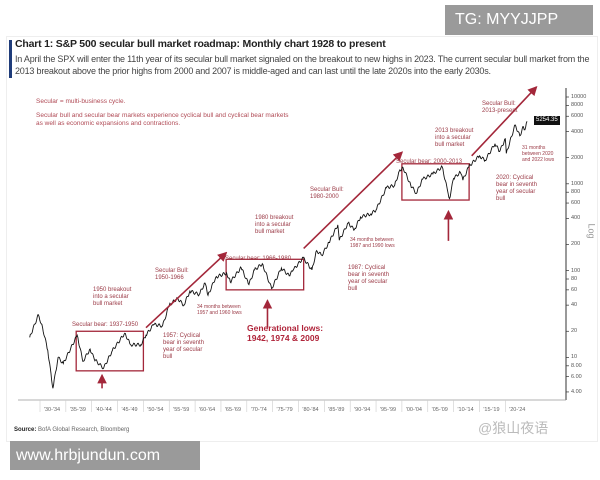 The width and height of the screenshot is (600, 480). What do you see at coordinates (219, 310) in the screenshot?
I see `note-1957-months: 34 months between 1957 and 1960 lows` at bounding box center [219, 310].